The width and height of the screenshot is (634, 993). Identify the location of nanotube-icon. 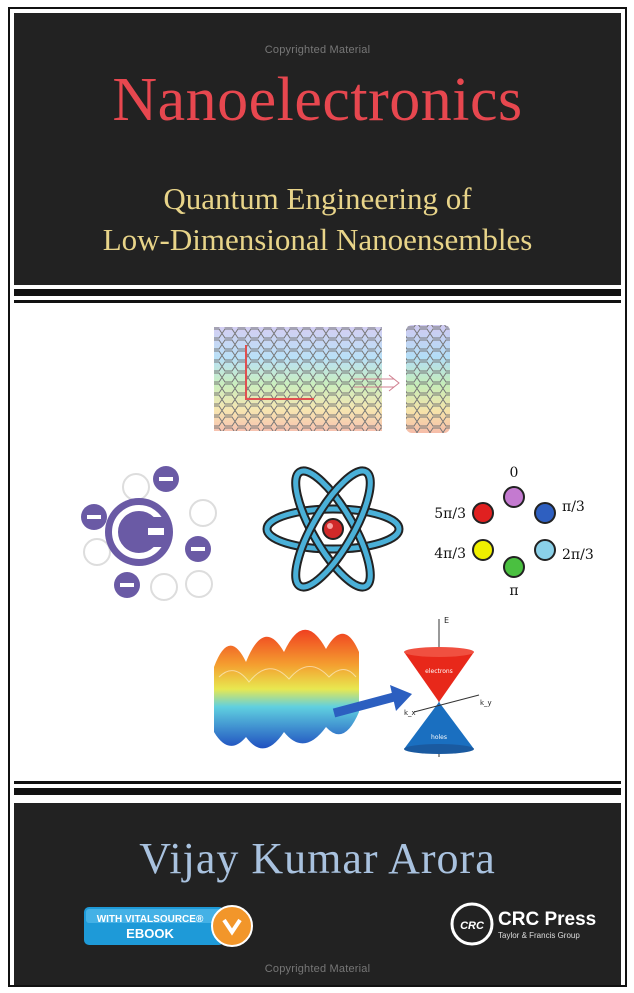
(428, 379).